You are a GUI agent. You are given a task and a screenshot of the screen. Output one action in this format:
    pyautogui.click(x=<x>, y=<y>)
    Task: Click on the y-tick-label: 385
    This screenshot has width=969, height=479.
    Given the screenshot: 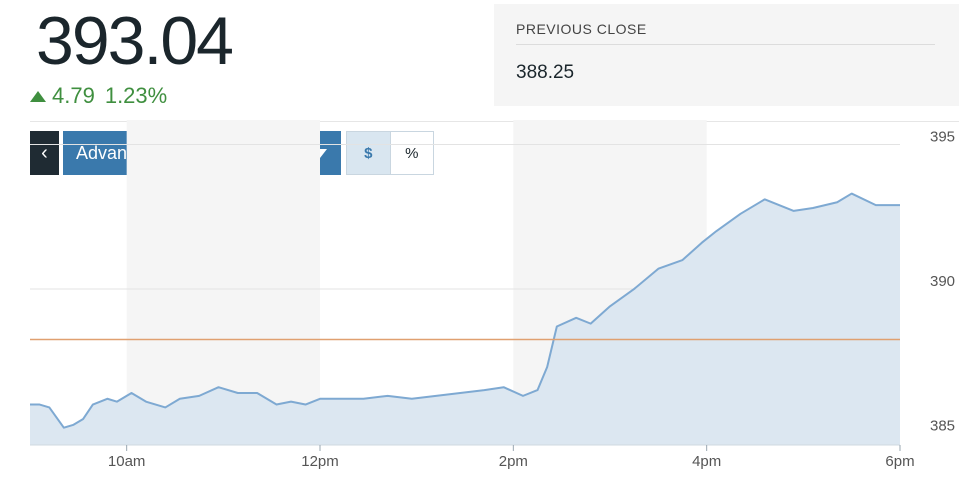 What is the action you would take?
    pyautogui.click(x=942, y=425)
    